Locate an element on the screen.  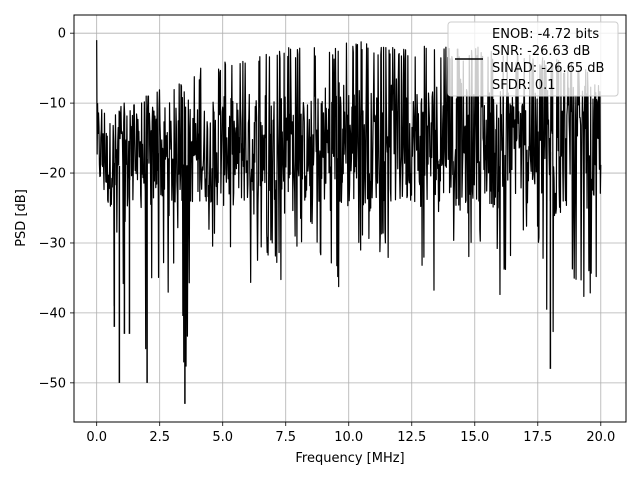
x-tick-label: 0.0 is located at coordinates (96, 437).